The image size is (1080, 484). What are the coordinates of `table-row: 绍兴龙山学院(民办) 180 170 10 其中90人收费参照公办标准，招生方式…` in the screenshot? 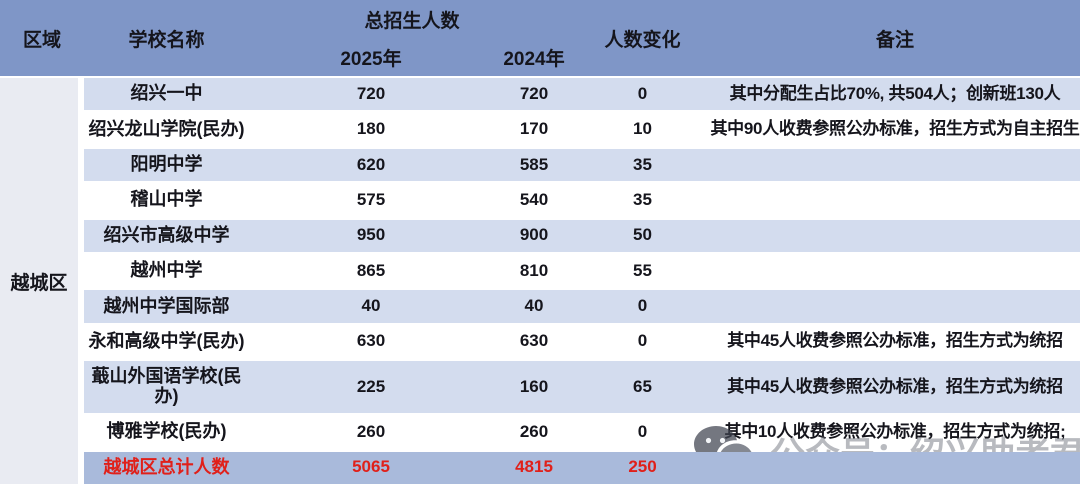 It's located at (582, 131).